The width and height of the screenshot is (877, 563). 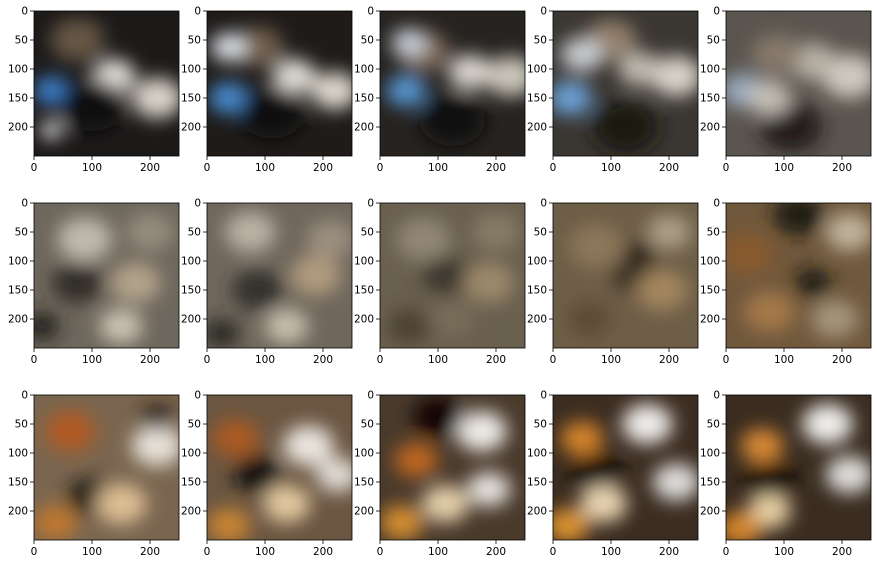 I want to click on panel-row1-col2: 0 100 200 0 50 100 150 200, so click(x=267, y=90).